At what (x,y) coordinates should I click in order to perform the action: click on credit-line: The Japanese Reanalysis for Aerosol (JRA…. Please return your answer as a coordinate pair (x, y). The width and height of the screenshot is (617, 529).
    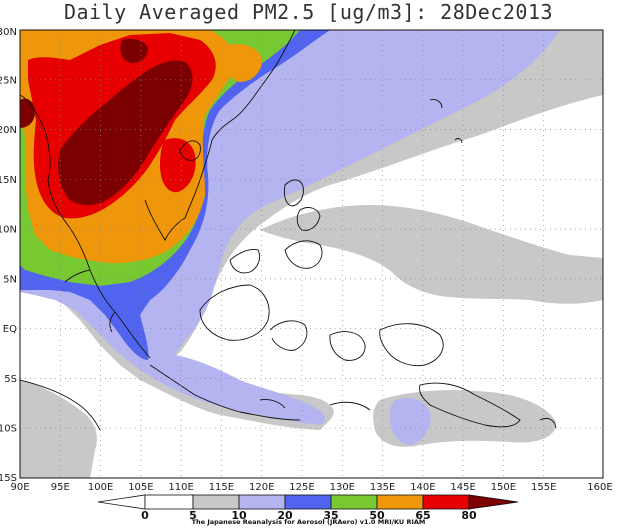
    Looking at the image, I should click on (308, 522).